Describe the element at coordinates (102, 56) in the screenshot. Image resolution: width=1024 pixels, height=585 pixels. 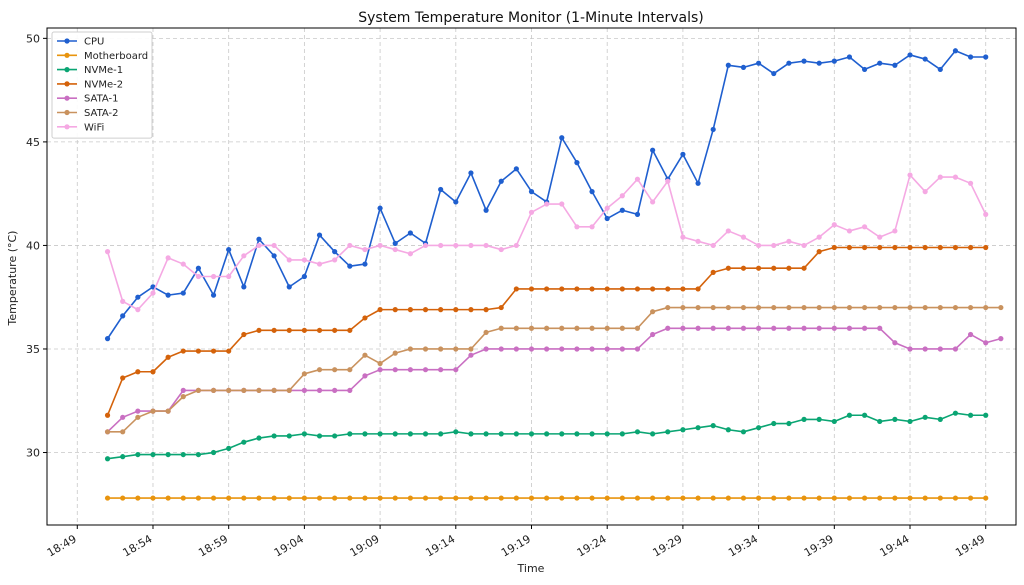
I see `legend-item-motherboard: Motherboard` at that location.